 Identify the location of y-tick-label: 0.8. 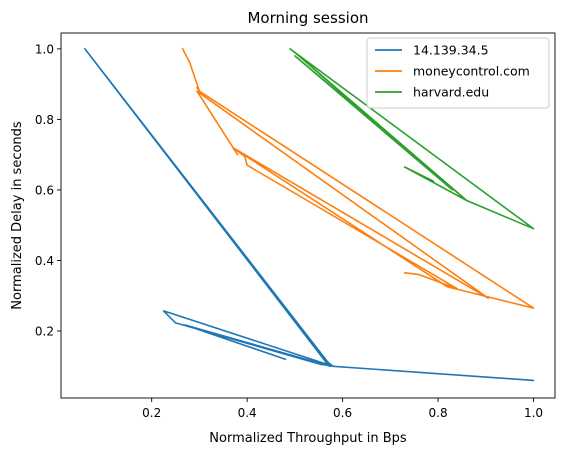
(44, 120).